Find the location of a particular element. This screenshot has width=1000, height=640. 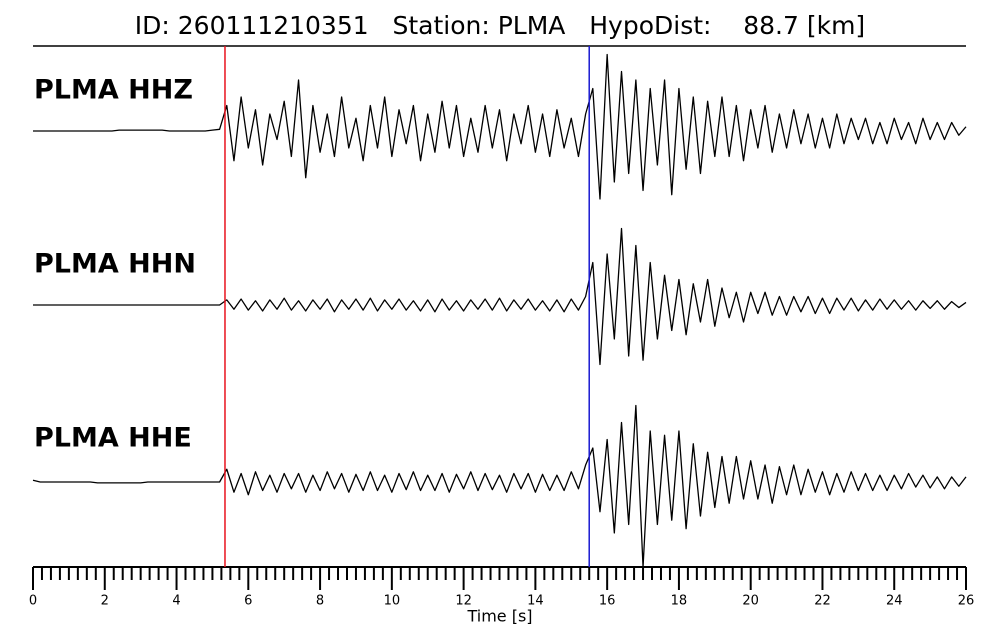

x-tick-label: 18 is located at coordinates (679, 601).